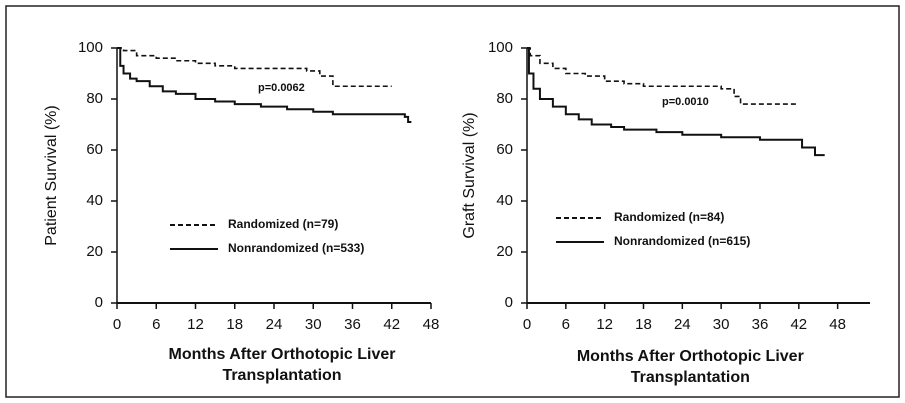 The height and width of the screenshot is (403, 905). I want to click on legend-label: Nonrandomized (n=533), so click(296, 248).